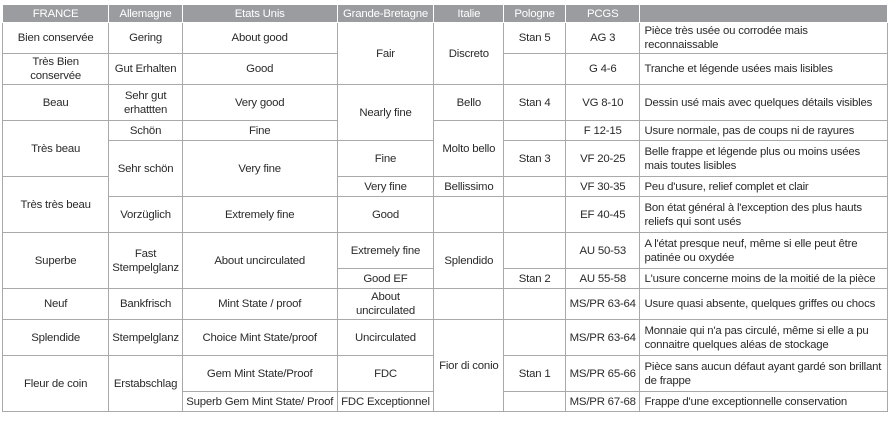  Describe the element at coordinates (385, 214) in the screenshot. I see `cell-grande-bretagne: Good` at that location.